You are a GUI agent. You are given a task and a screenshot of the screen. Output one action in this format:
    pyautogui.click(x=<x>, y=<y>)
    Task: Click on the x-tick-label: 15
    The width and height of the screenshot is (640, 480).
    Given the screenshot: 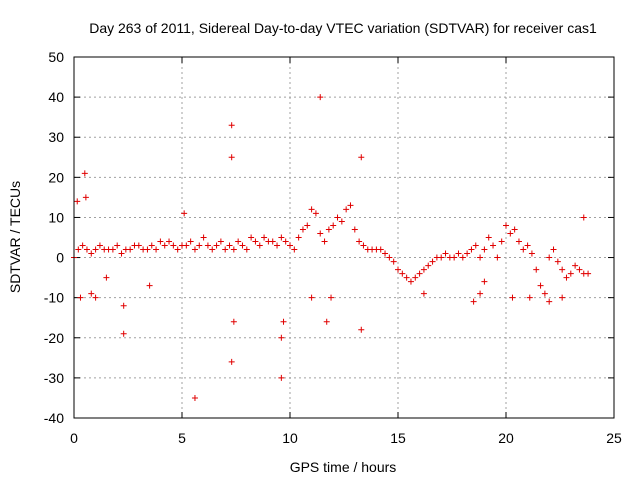 What is the action you would take?
    pyautogui.click(x=398, y=438)
    